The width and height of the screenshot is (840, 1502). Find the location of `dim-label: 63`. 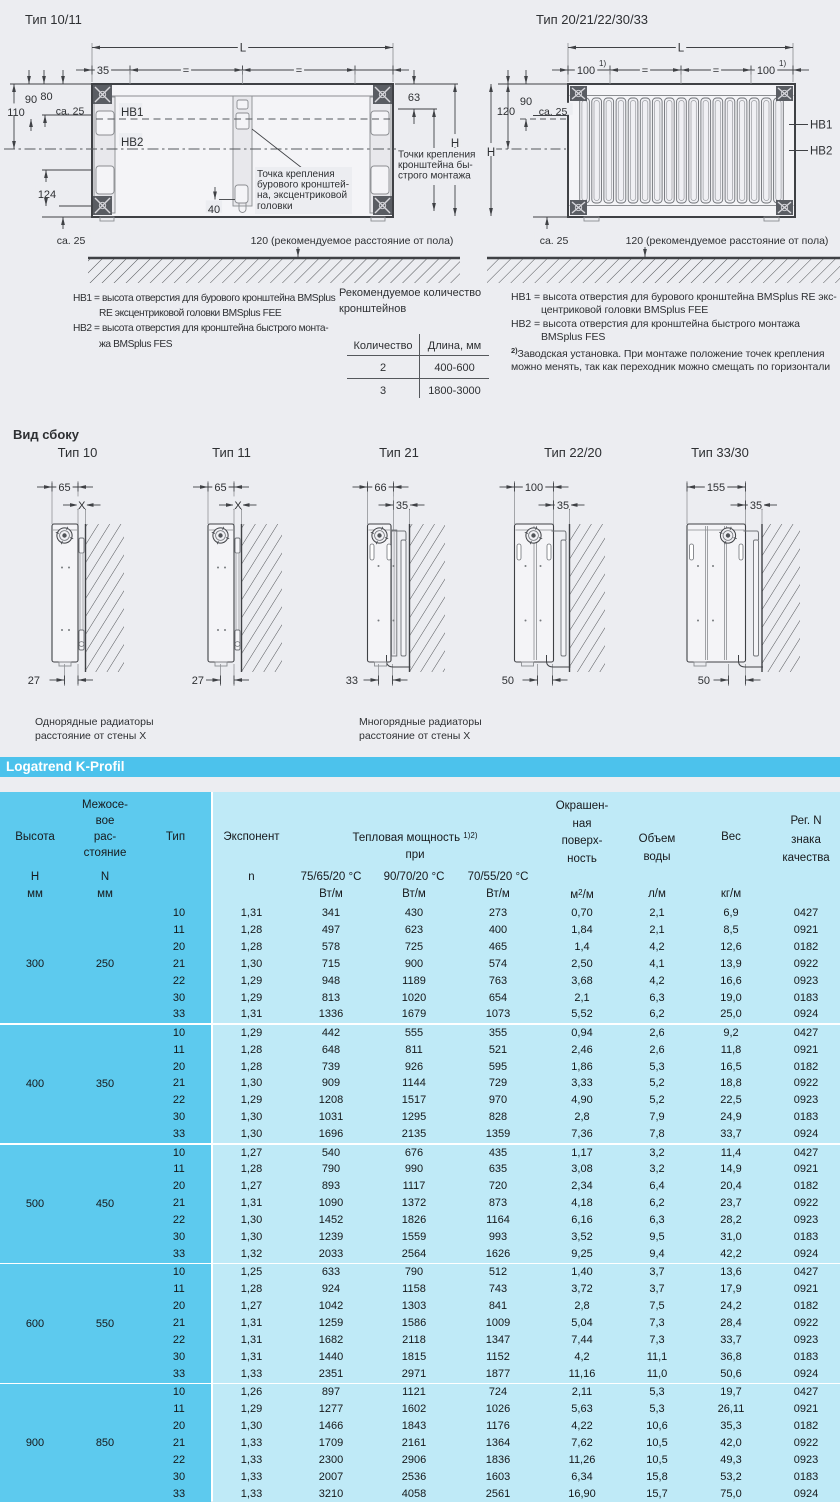

dim-label: 63 is located at coordinates (414, 98).